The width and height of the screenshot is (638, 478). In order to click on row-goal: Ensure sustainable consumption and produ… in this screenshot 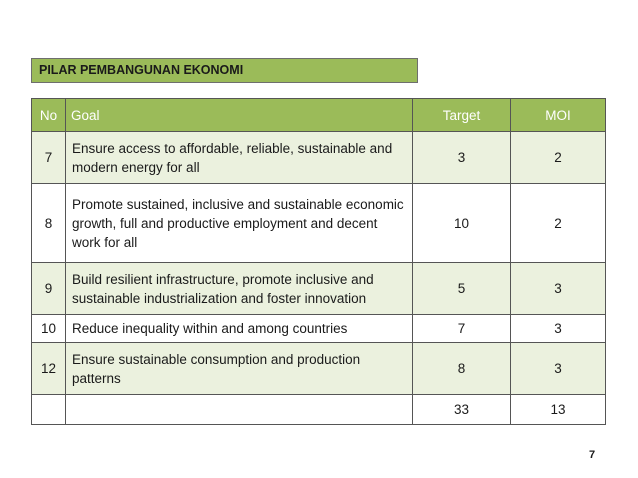, I will do `click(239, 368)`.